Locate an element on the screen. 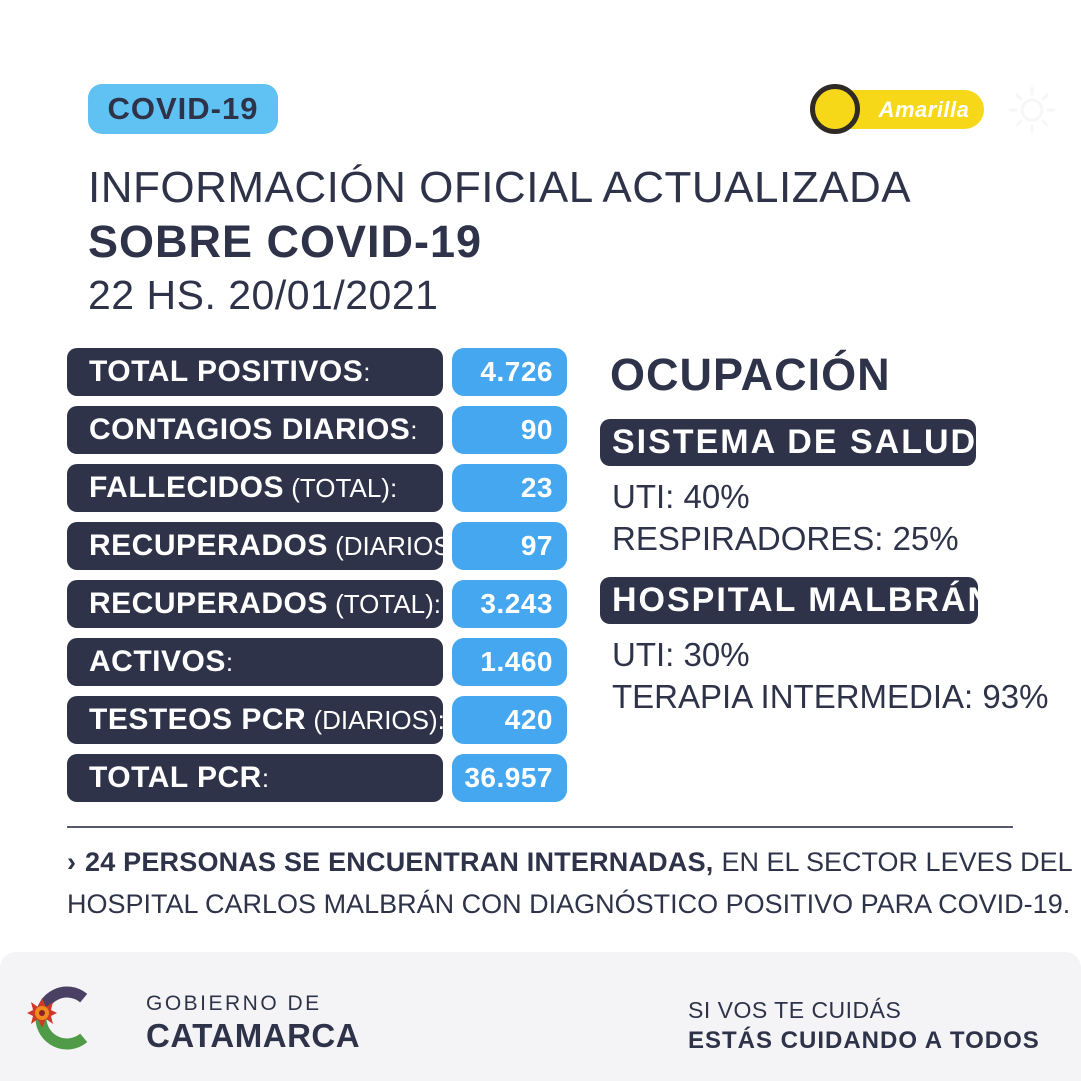  occupancy-heading-hospital-malbran: HOSPITAL MALBRÁN is located at coordinates (796, 600).